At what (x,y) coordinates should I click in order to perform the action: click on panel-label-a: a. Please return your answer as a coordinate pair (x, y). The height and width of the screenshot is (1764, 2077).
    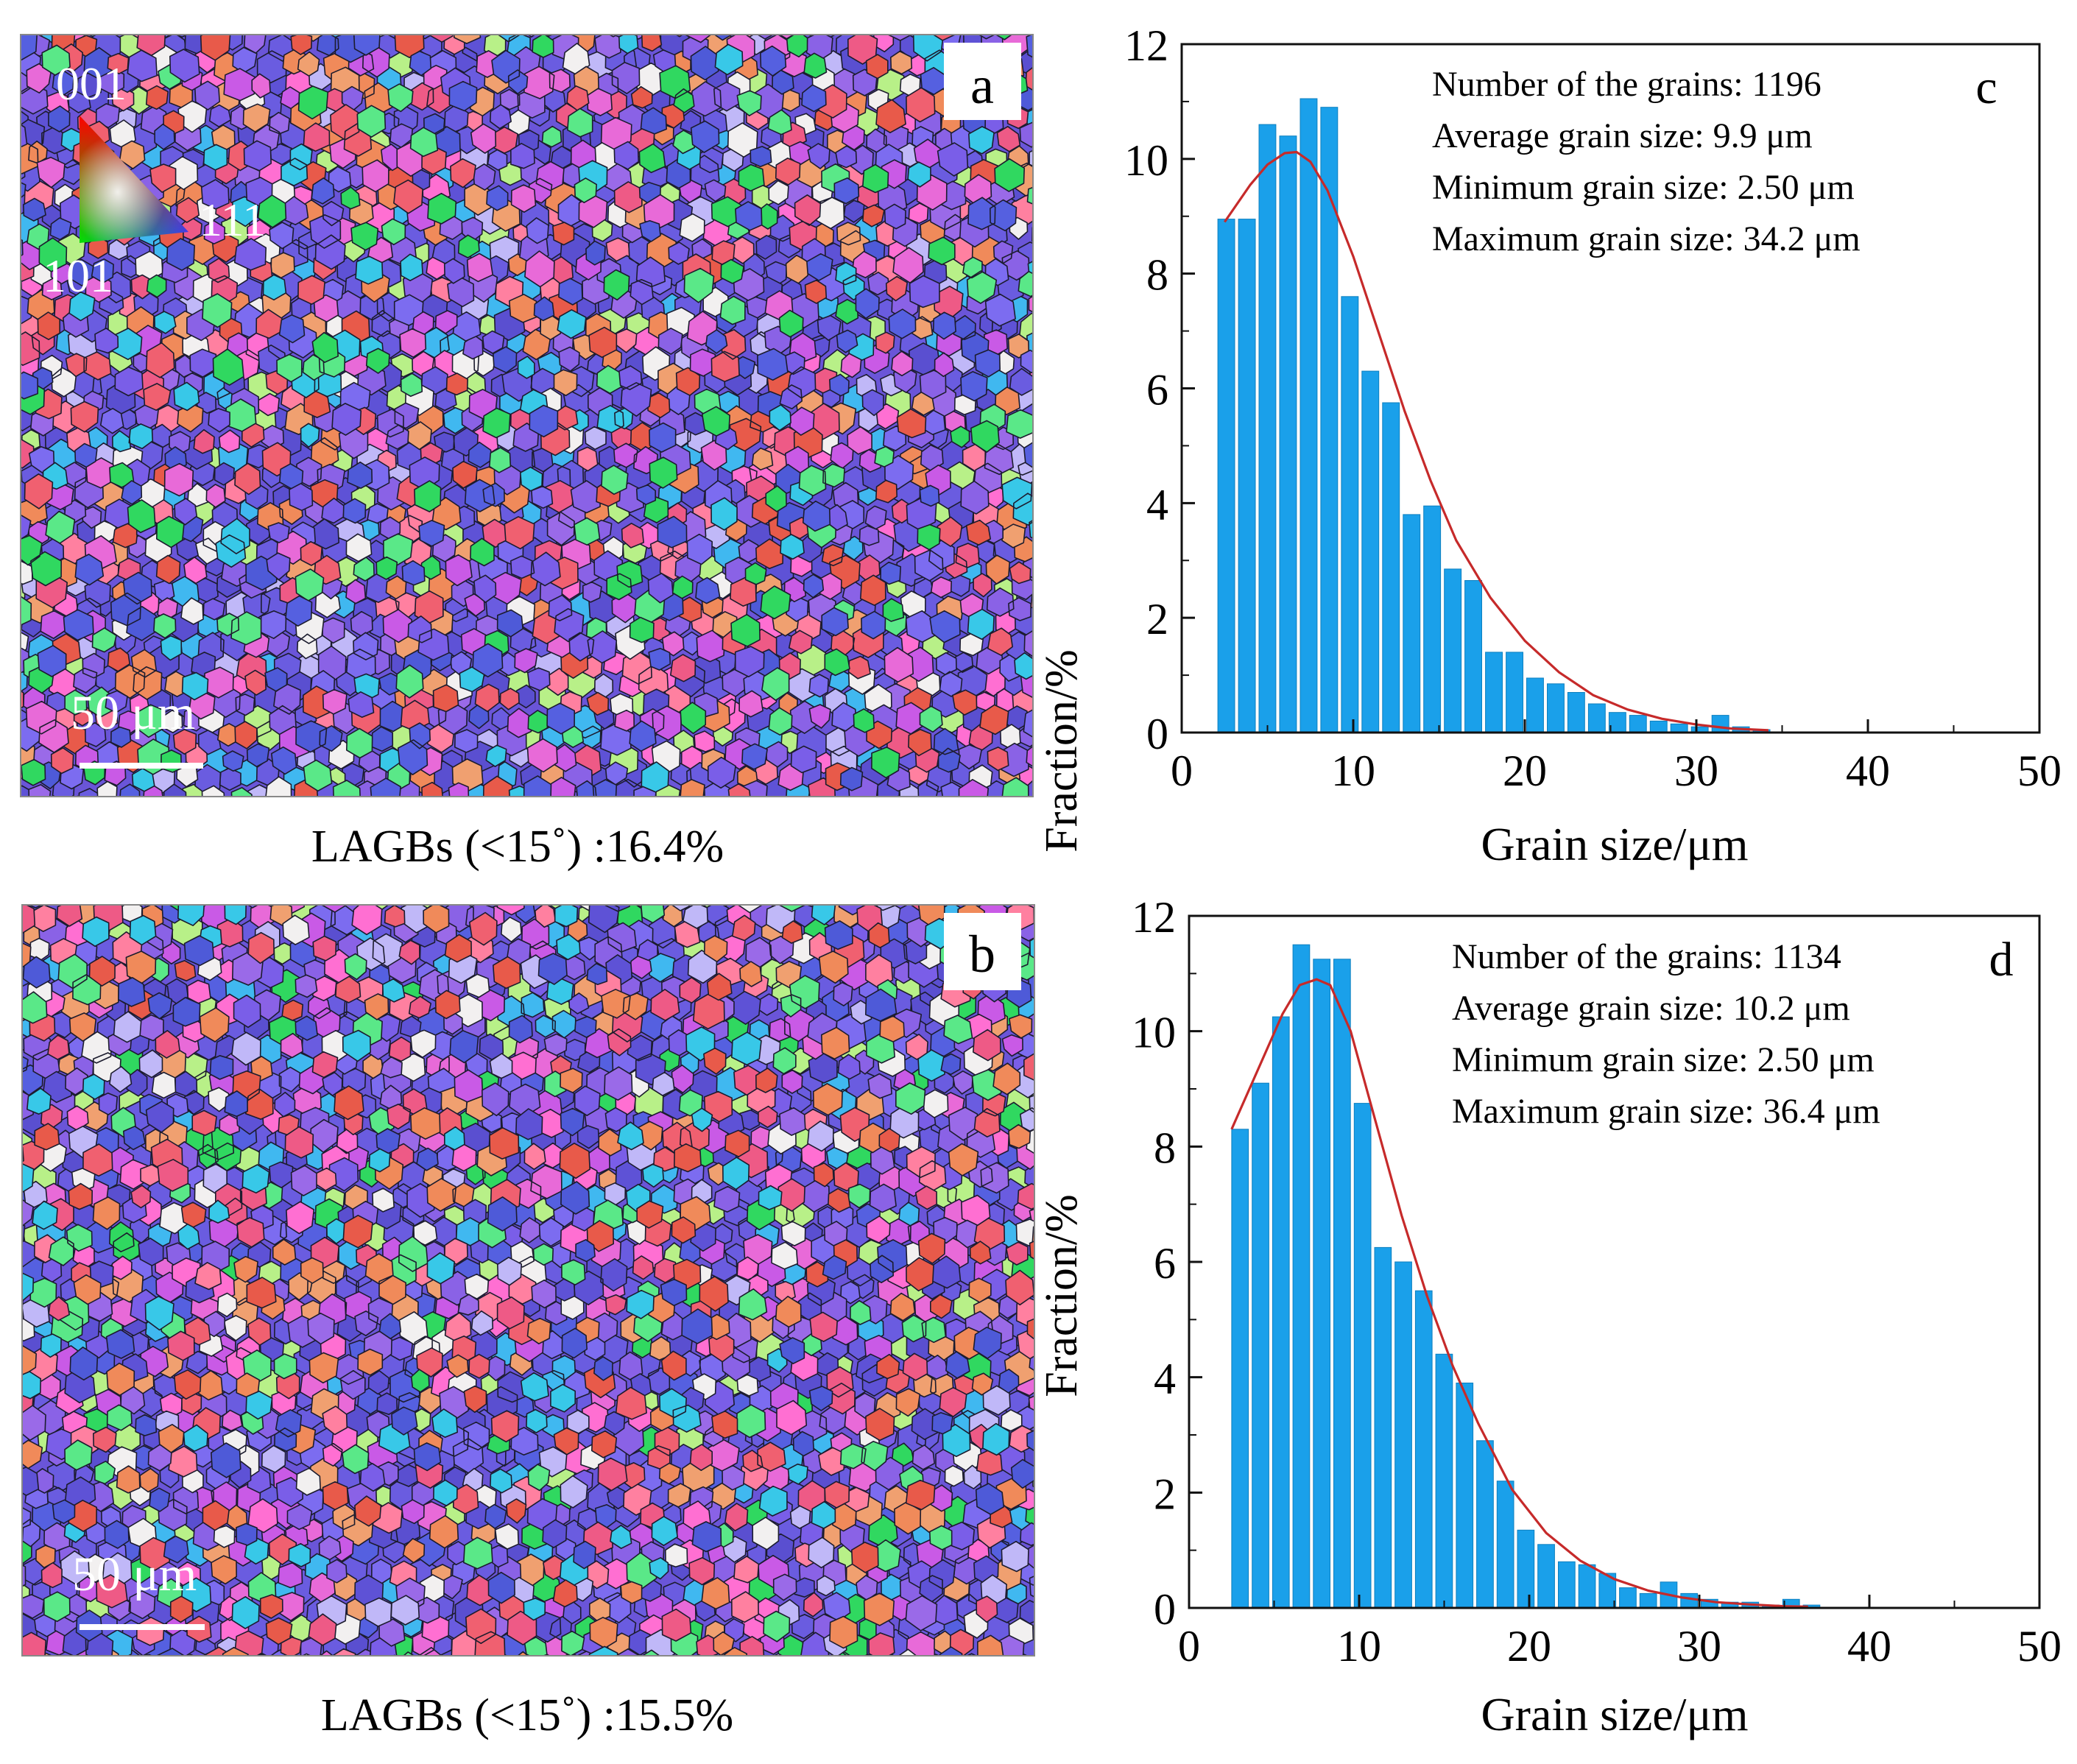
    Looking at the image, I should click on (982, 85).